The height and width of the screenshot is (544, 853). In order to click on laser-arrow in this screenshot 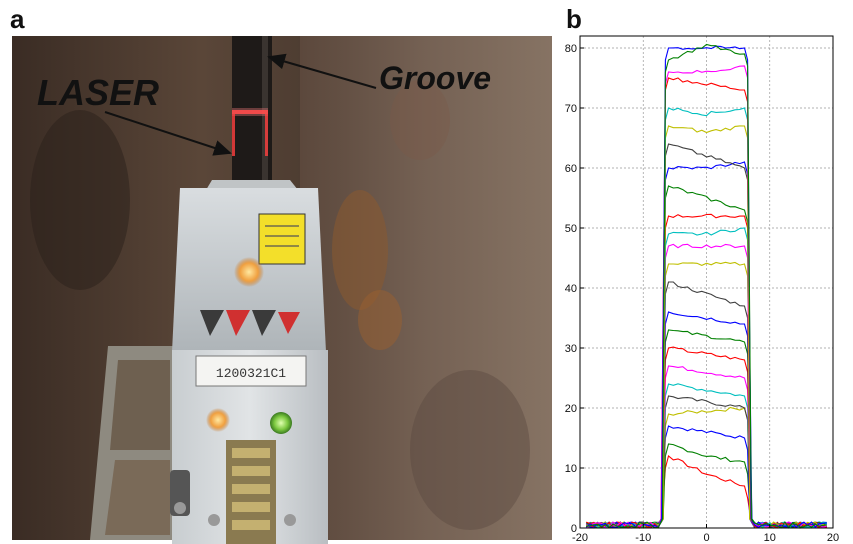, I will do `click(168, 133)`.